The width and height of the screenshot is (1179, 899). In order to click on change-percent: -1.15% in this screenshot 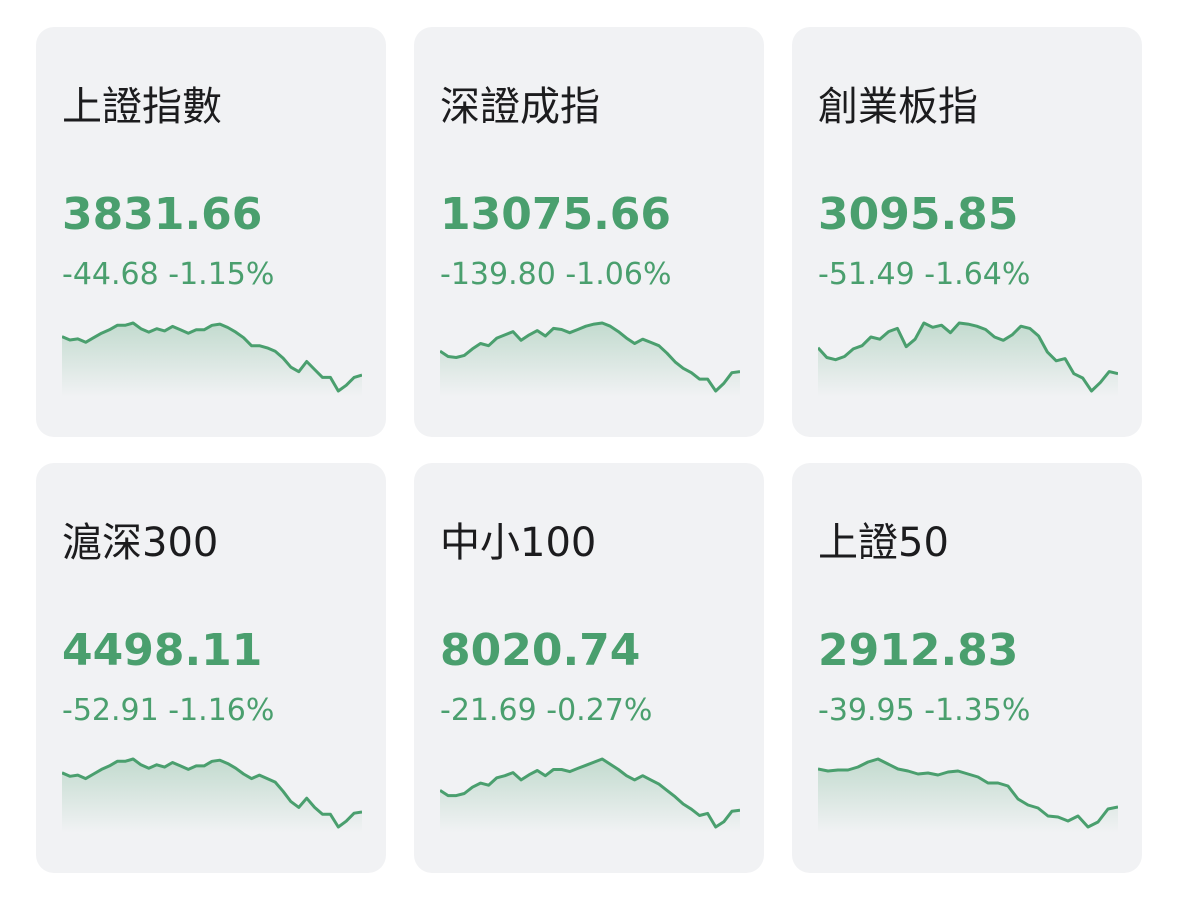, I will do `click(221, 274)`.